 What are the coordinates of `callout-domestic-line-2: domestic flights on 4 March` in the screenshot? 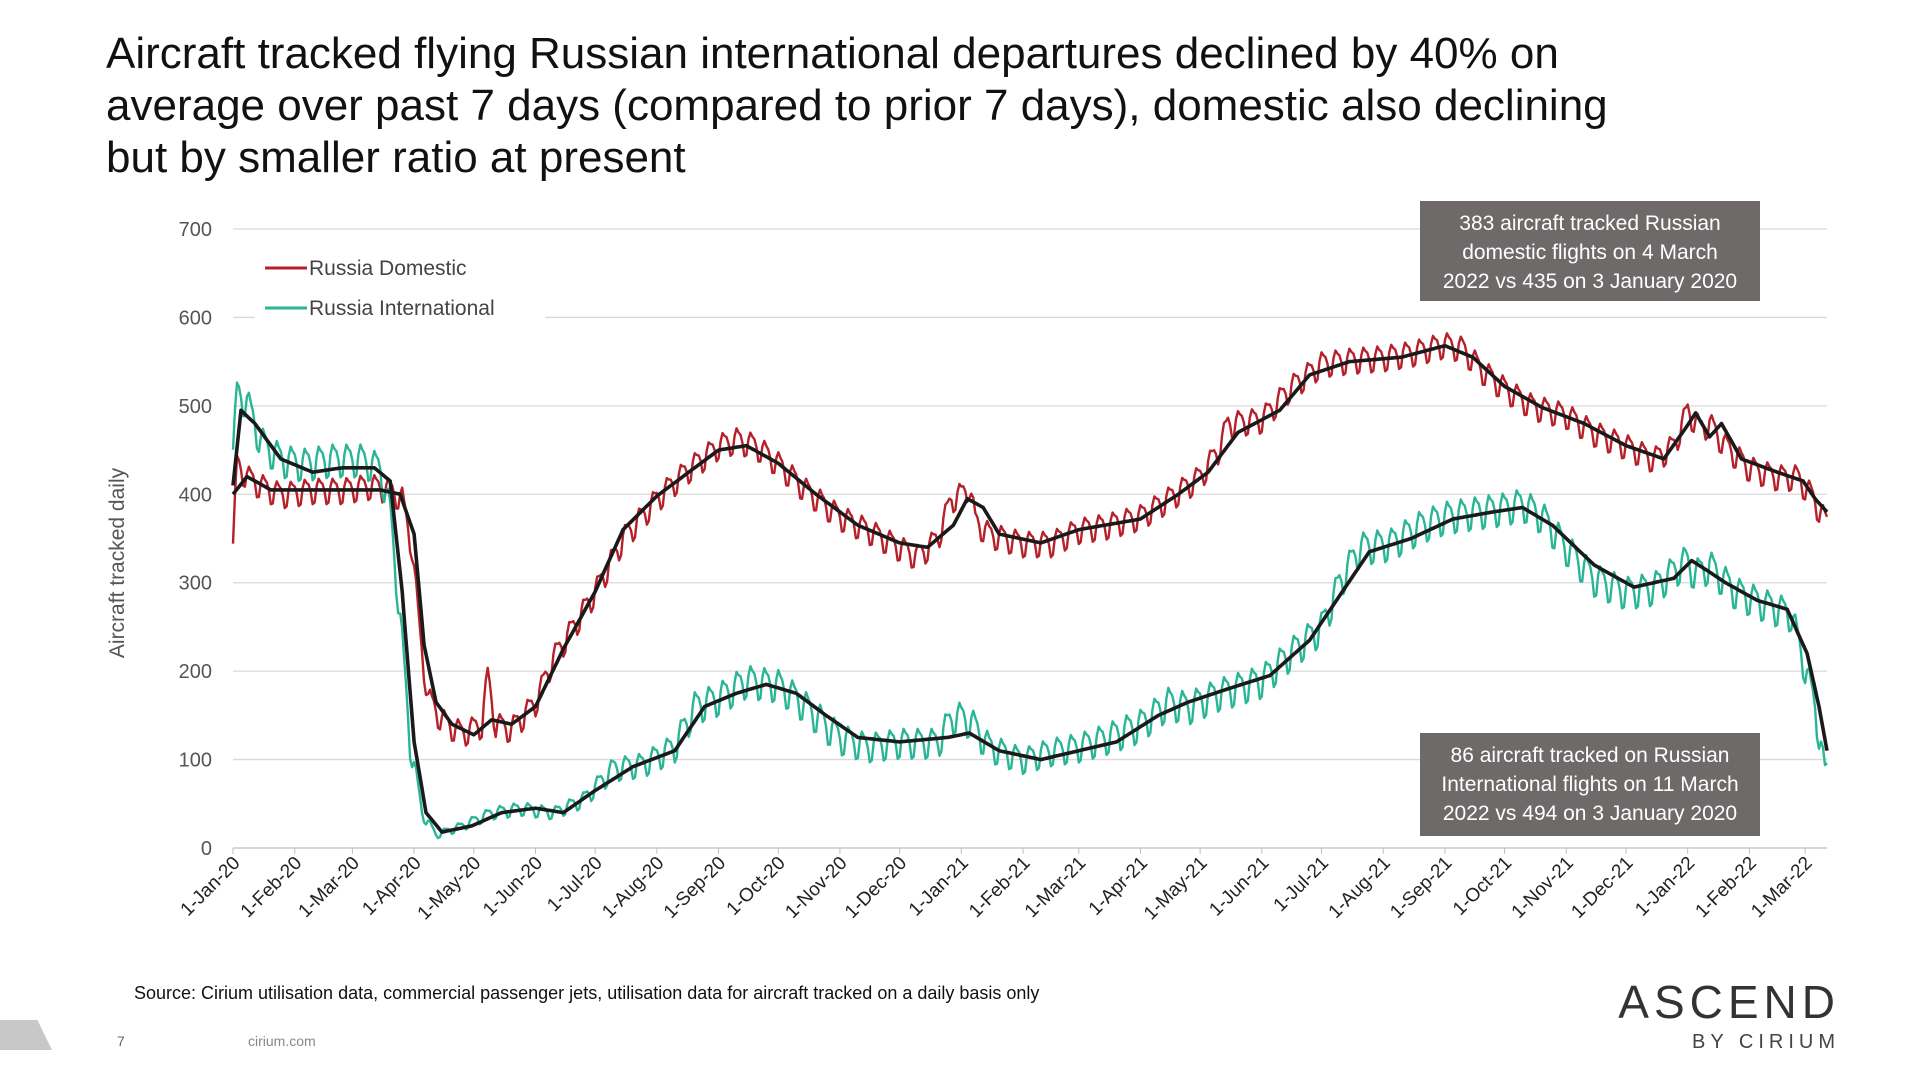 It's located at (1590, 252).